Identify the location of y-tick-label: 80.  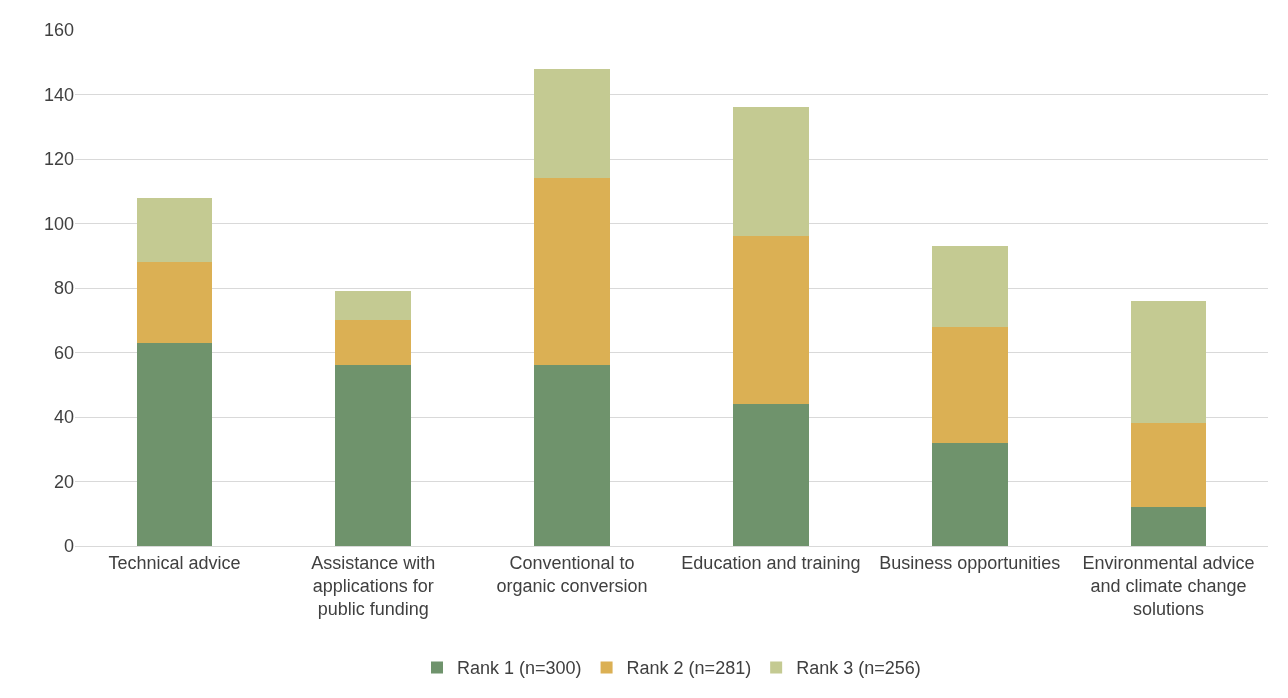
(63, 288).